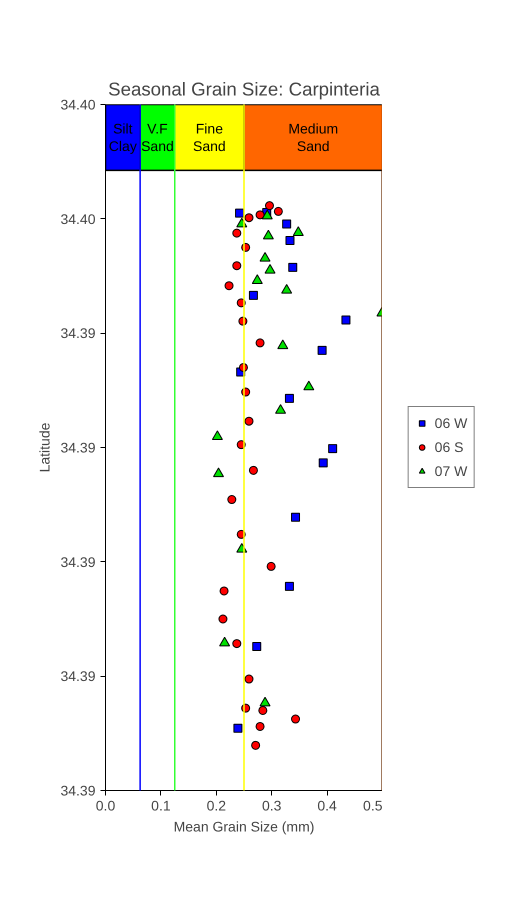 This screenshot has width=515, height=902. I want to click on y-axis-title: Latitude, so click(44, 447).